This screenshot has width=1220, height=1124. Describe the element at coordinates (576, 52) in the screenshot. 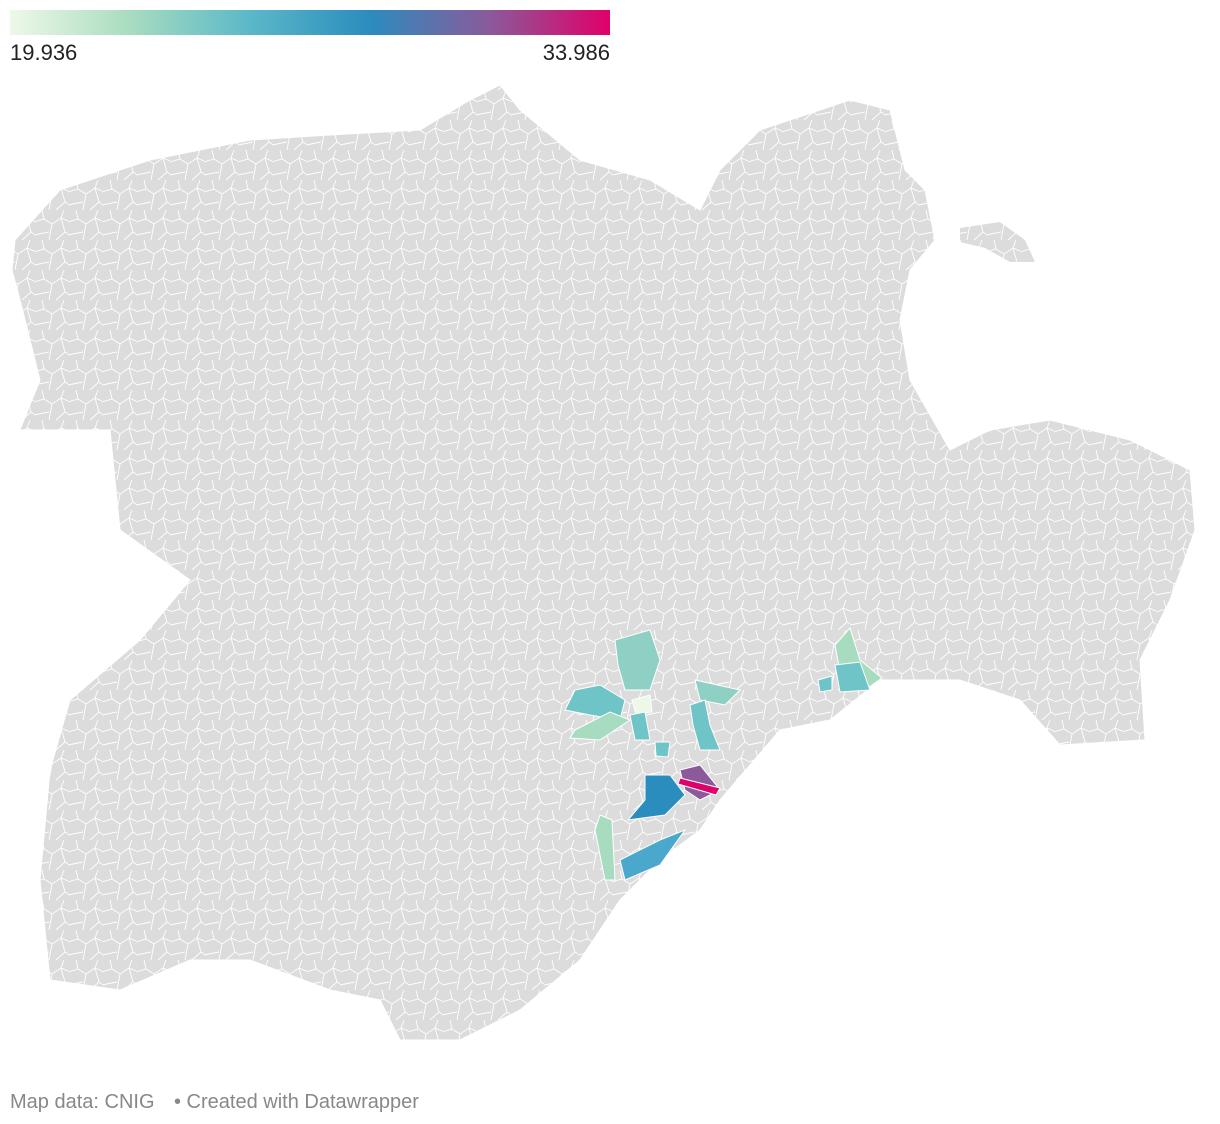

I see `legend-max: 33.986` at that location.